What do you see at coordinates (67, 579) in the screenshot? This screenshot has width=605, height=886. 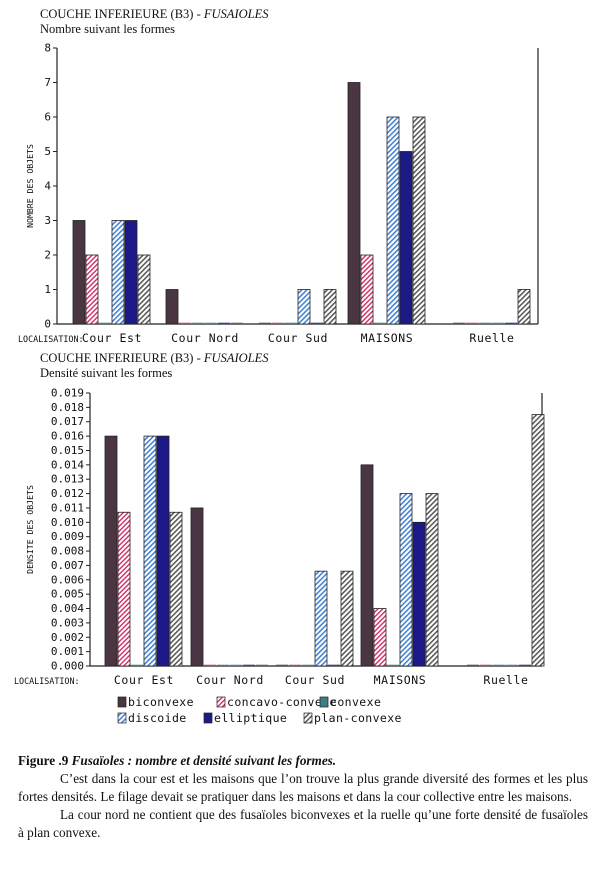 I see `y-tick-label: 0.006` at bounding box center [67, 579].